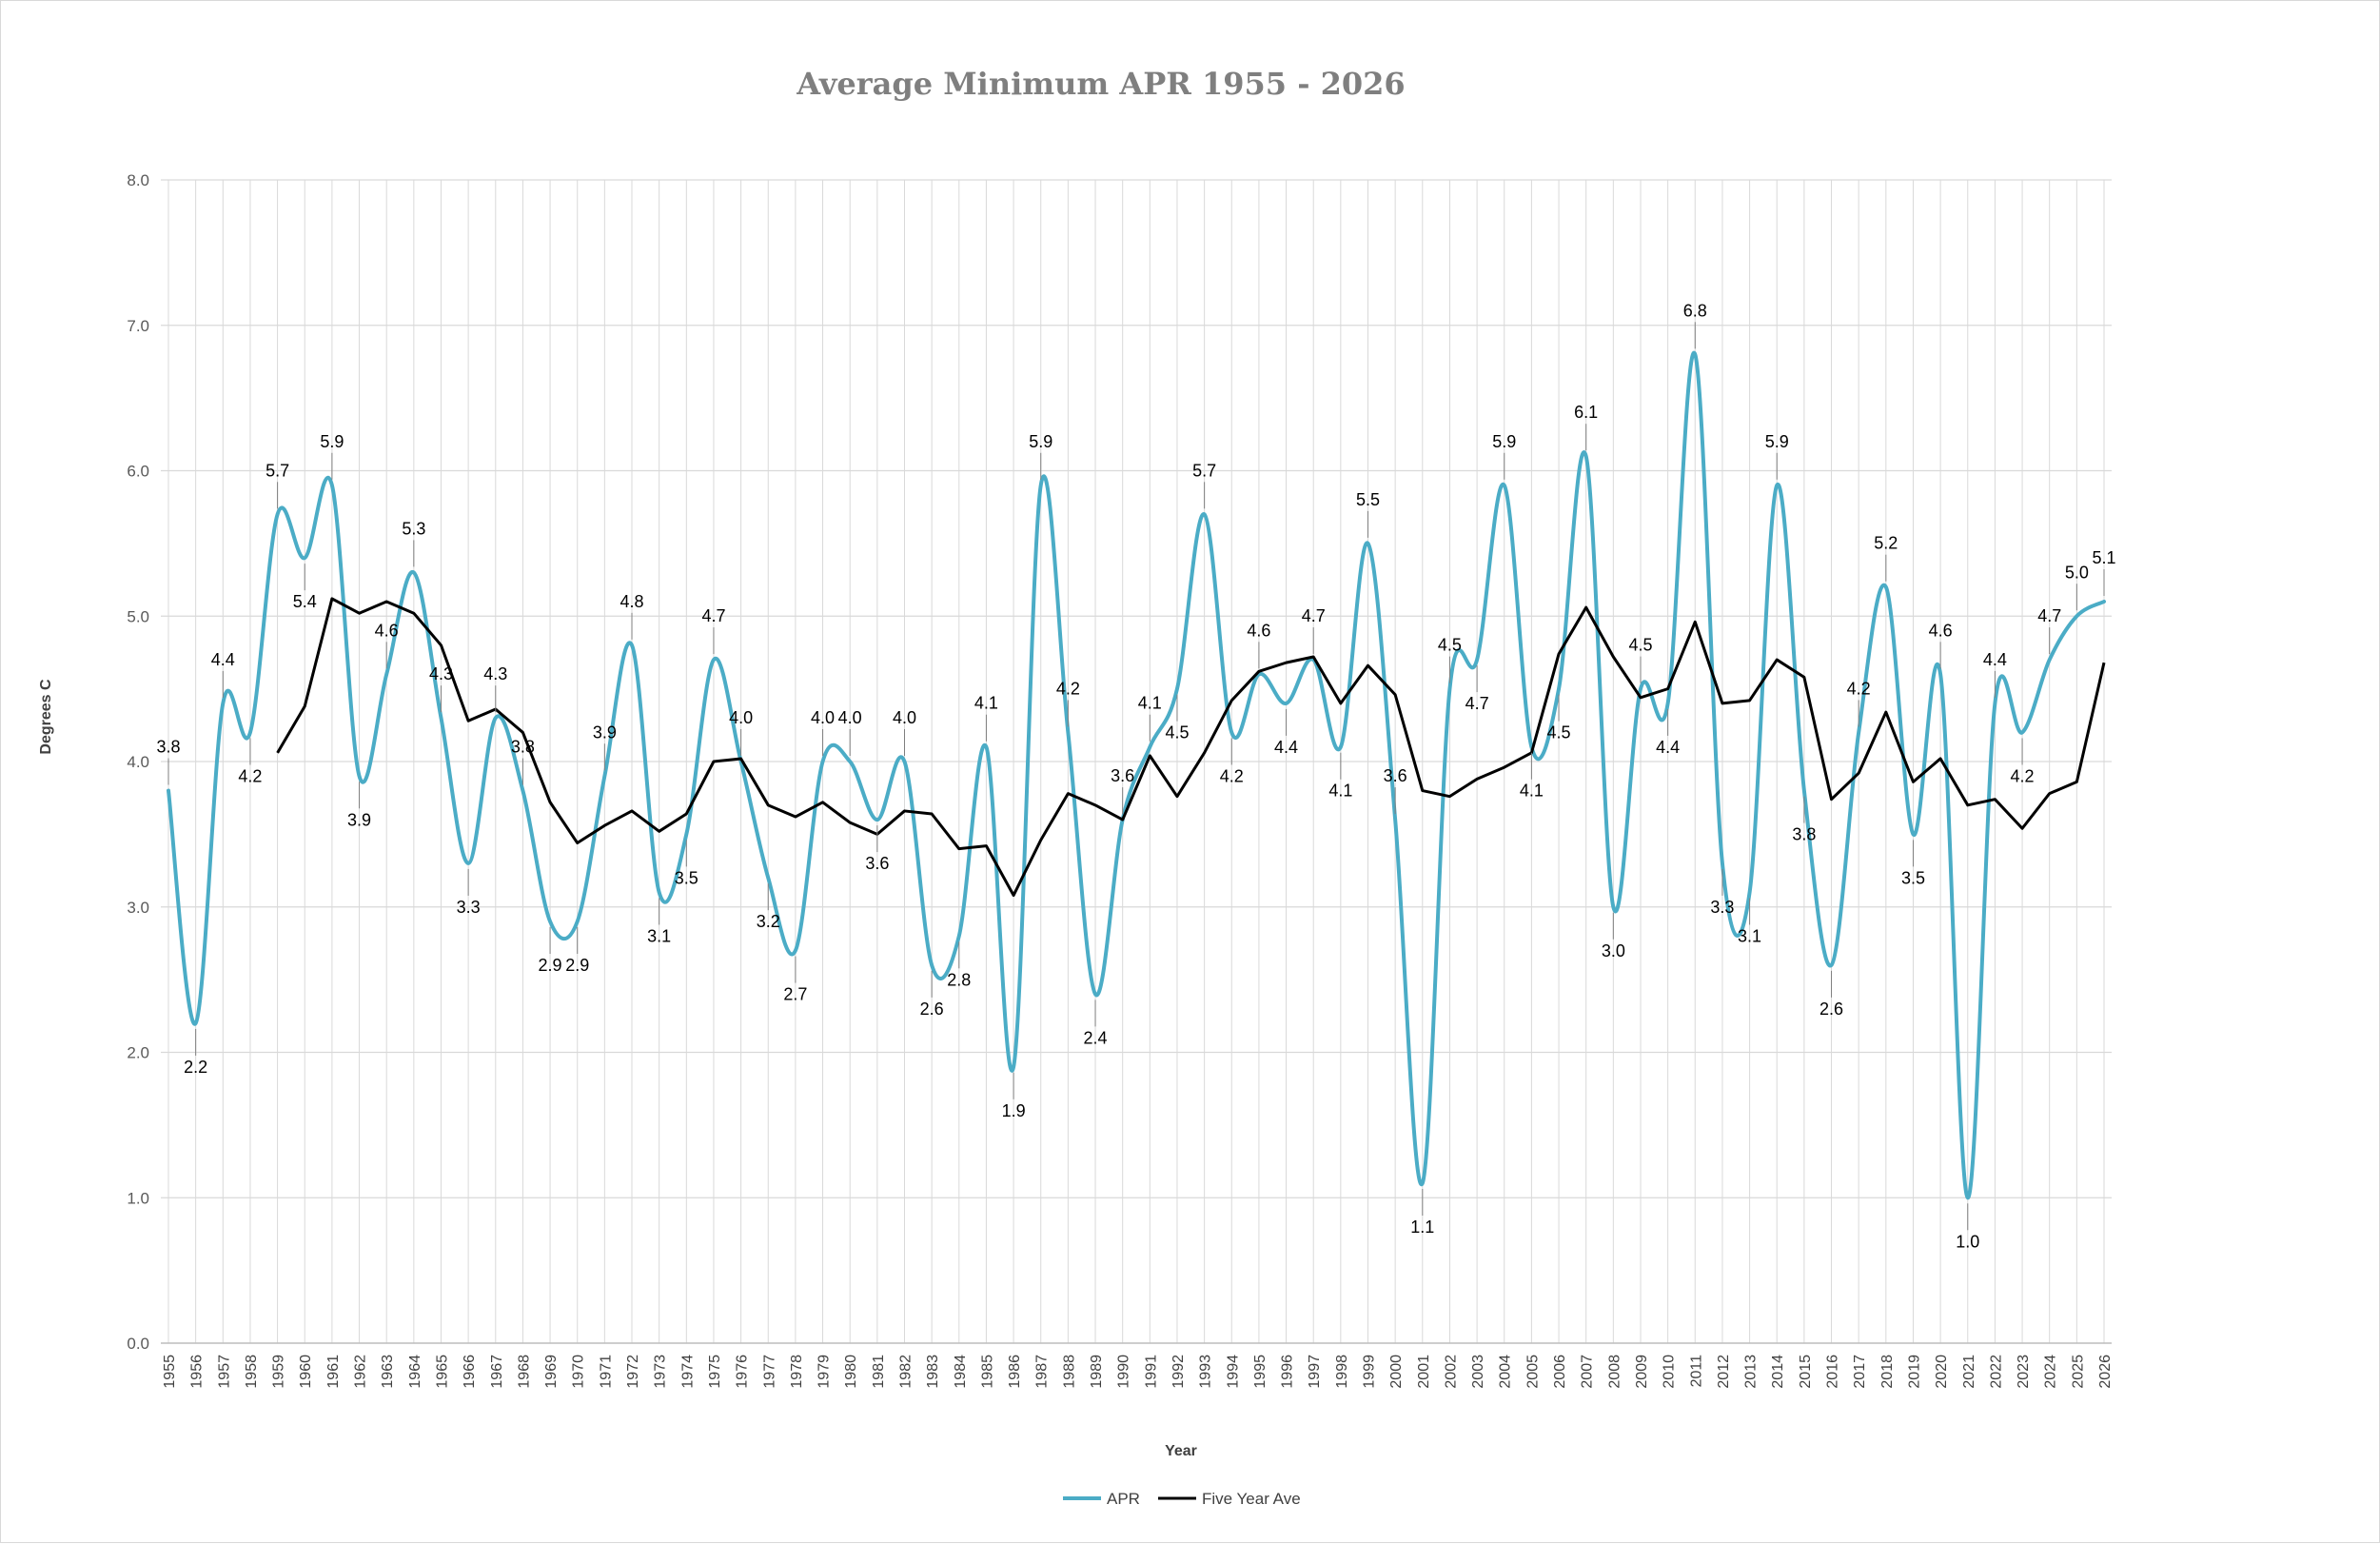  Describe the element at coordinates (252, 1372) in the screenshot. I see `x-tick-label: 1958` at that location.